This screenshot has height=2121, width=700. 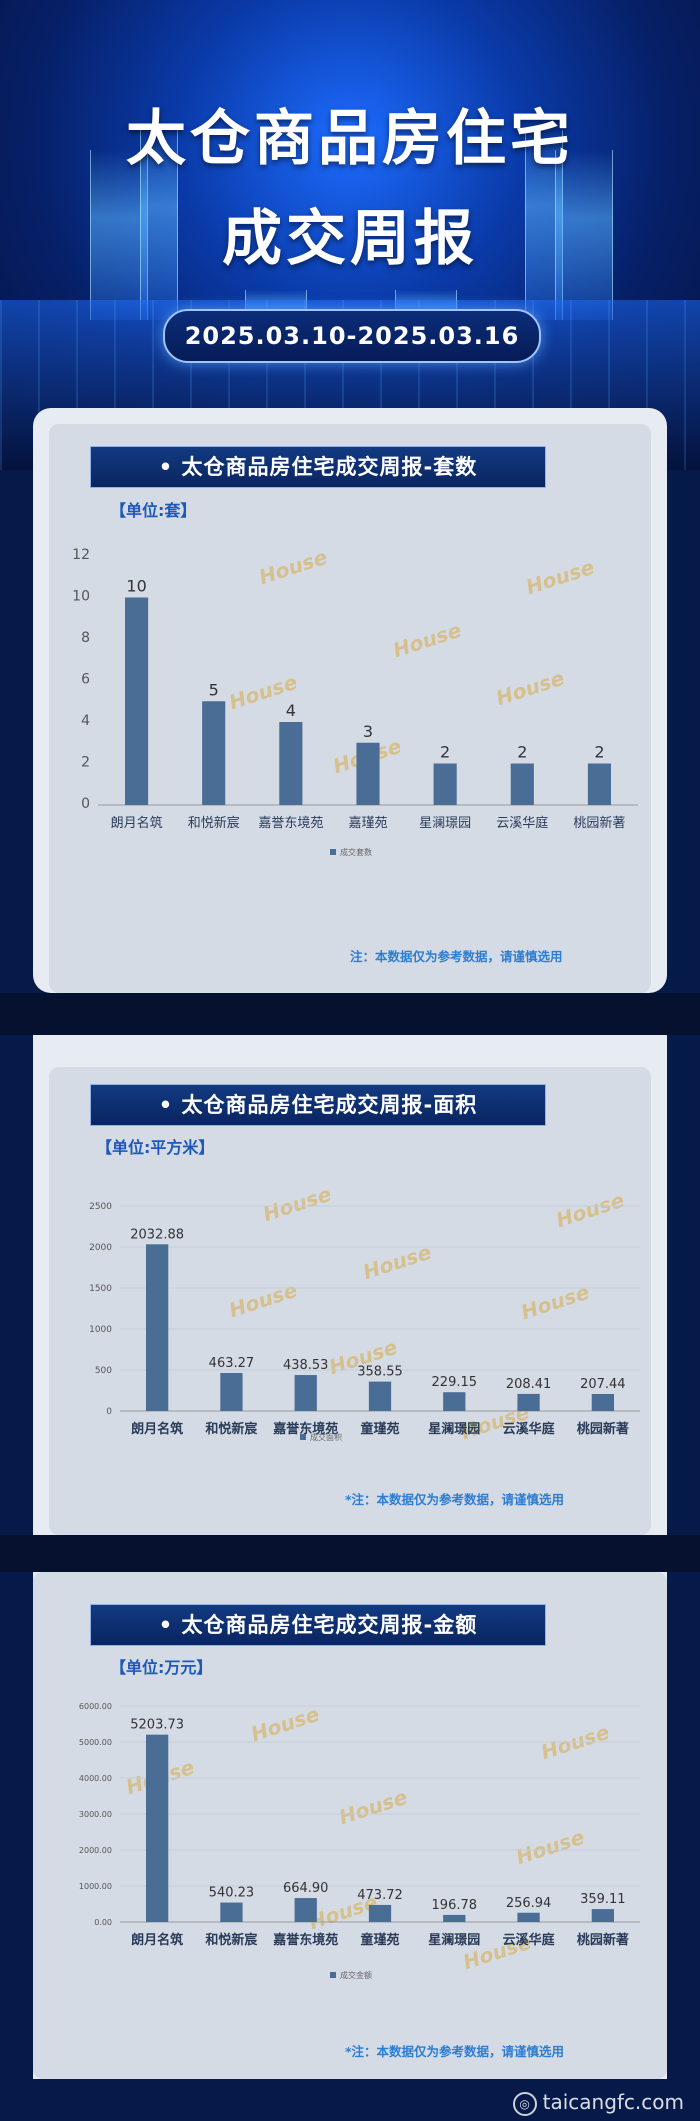 I want to click on section-divider, so click(x=350, y=1553).